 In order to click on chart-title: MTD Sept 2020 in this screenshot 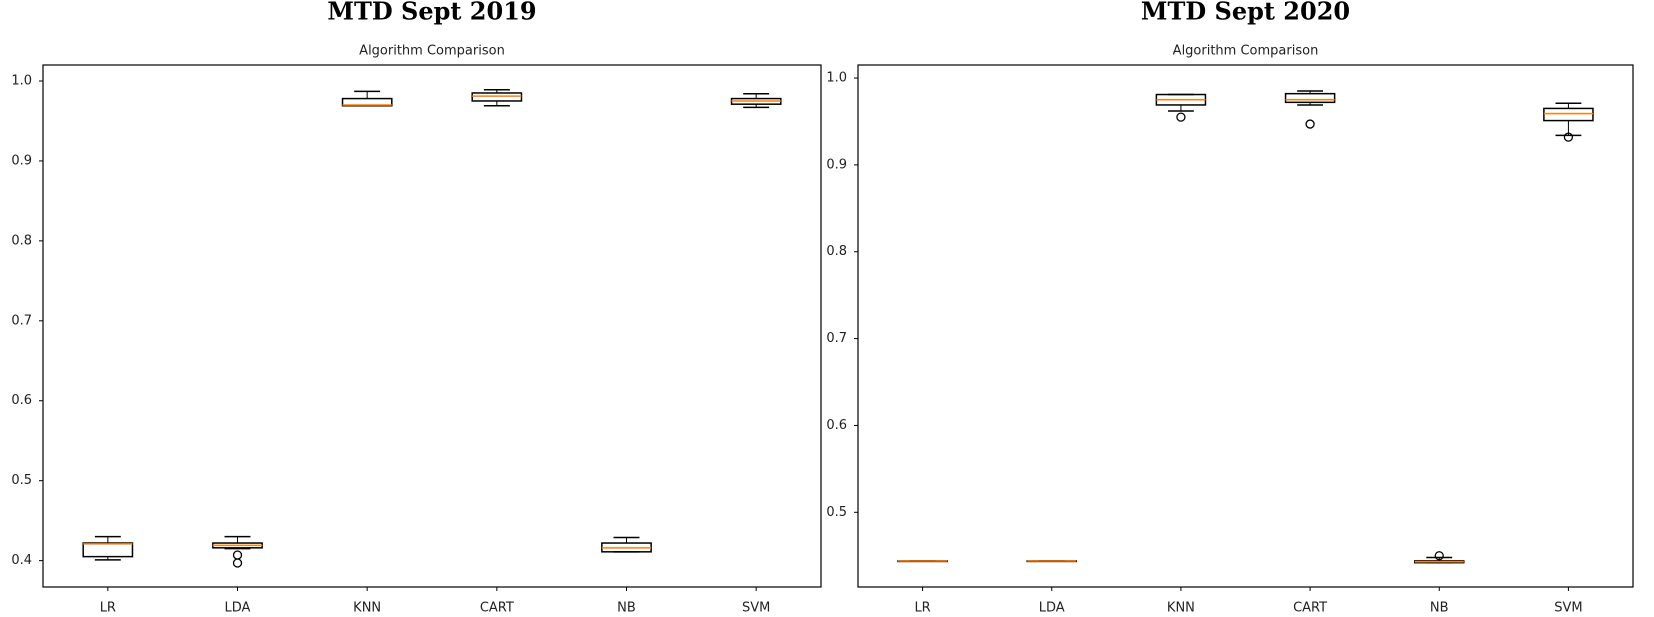, I will do `click(1245, 13)`.